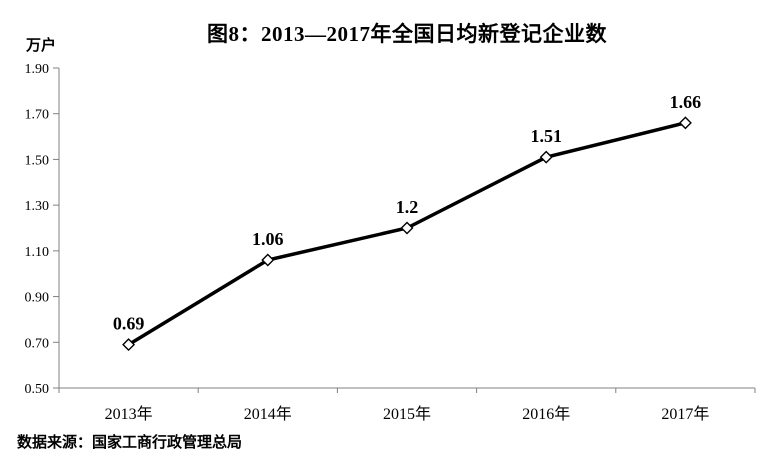  Describe the element at coordinates (407, 207) in the screenshot. I see `data-point-label: 1.2` at that location.